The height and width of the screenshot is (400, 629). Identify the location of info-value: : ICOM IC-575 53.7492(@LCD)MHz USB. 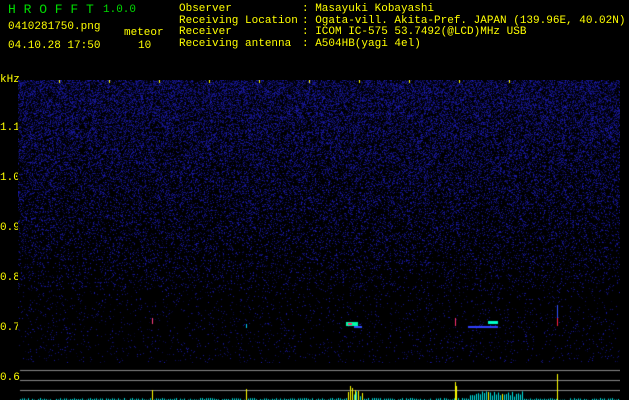
(414, 32).